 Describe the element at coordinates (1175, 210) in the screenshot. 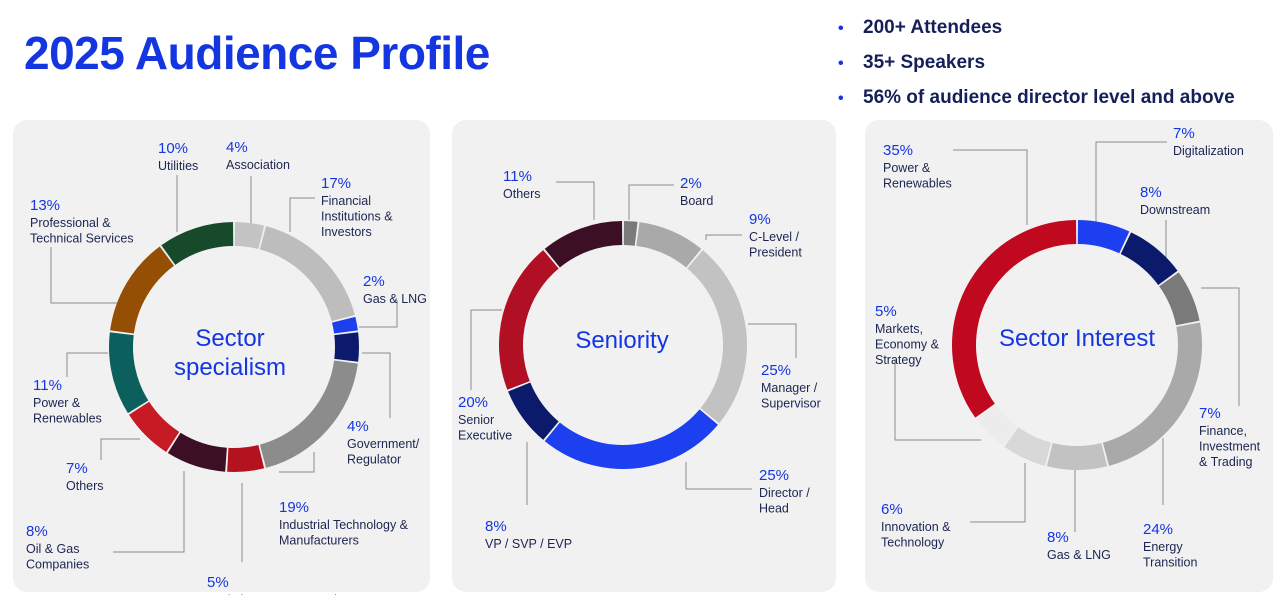

I see `slice-name: Downstream` at that location.